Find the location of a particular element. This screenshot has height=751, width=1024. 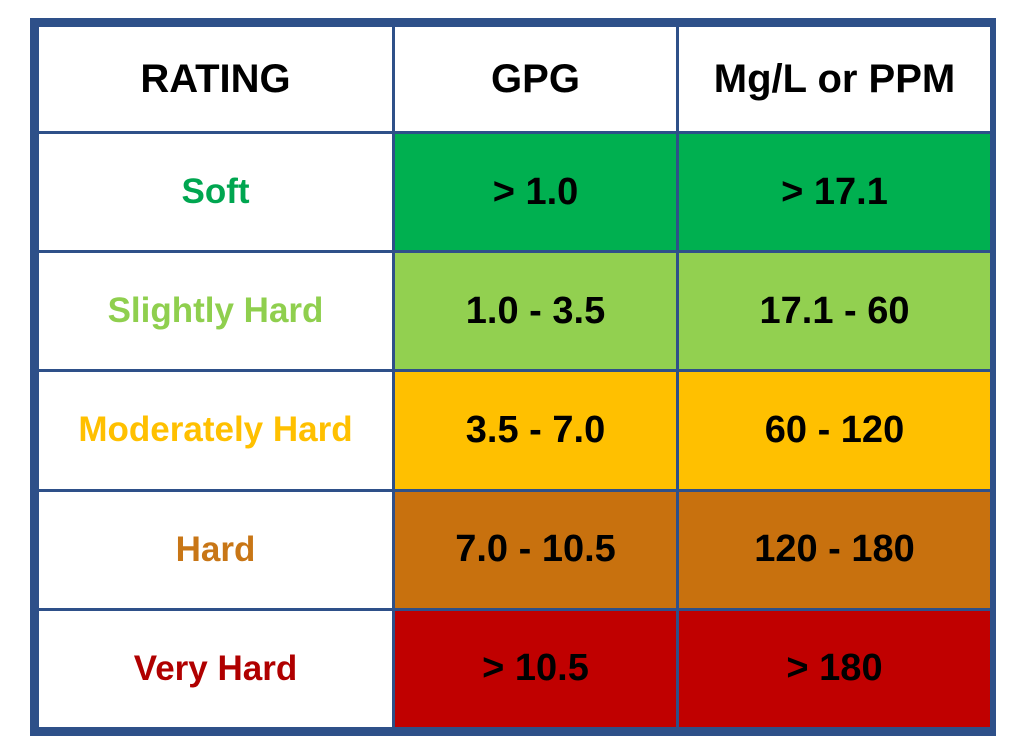

gpg-cell: 7.0 - 10.5 is located at coordinates (535, 549).